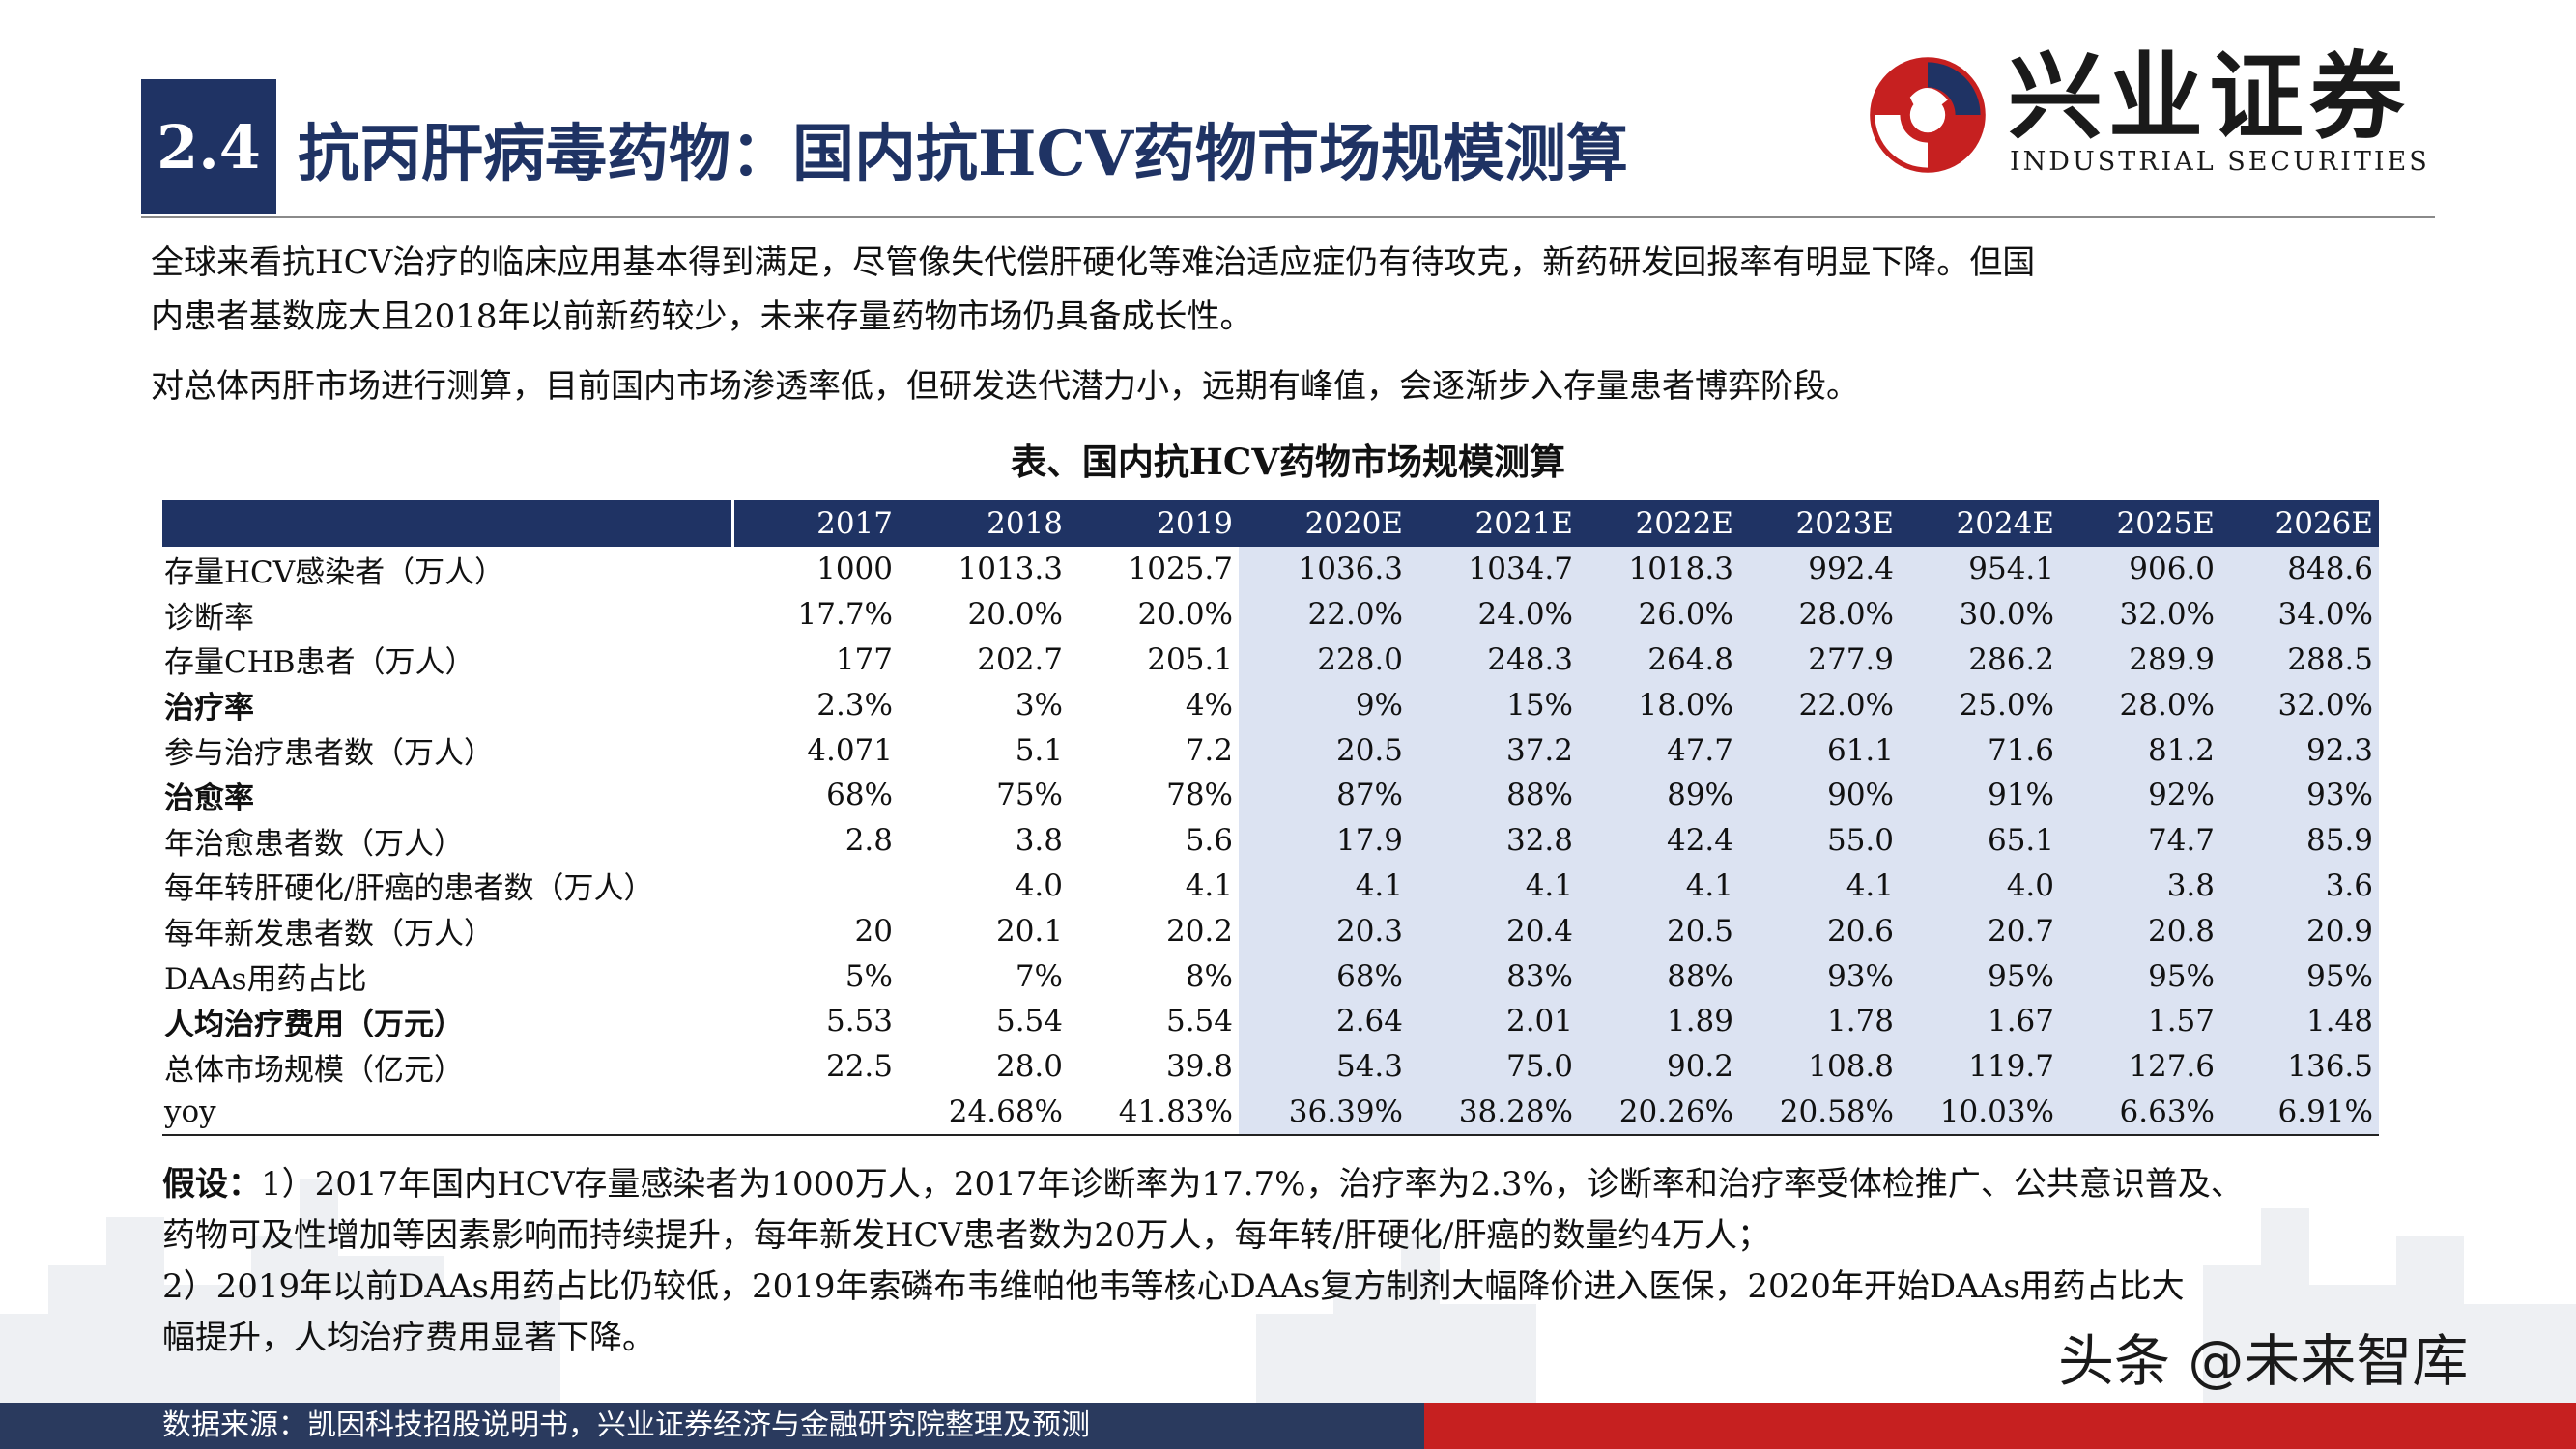  What do you see at coordinates (860, 795) in the screenshot?
I see `table-cell: 68%` at bounding box center [860, 795].